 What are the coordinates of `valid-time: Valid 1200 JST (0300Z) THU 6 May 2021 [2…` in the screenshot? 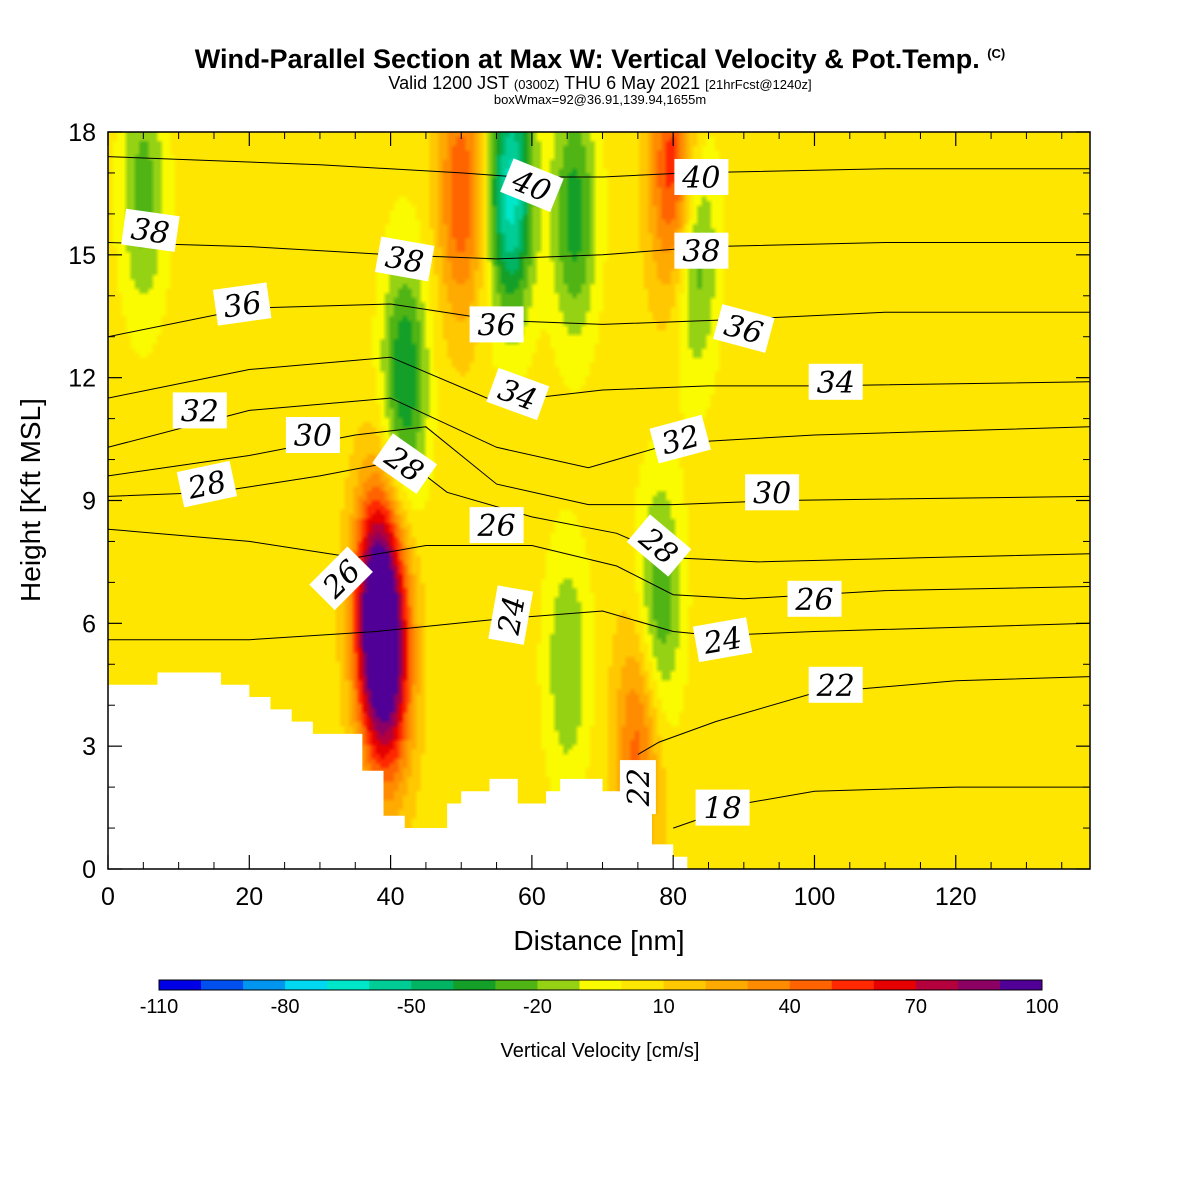 It's located at (600, 83).